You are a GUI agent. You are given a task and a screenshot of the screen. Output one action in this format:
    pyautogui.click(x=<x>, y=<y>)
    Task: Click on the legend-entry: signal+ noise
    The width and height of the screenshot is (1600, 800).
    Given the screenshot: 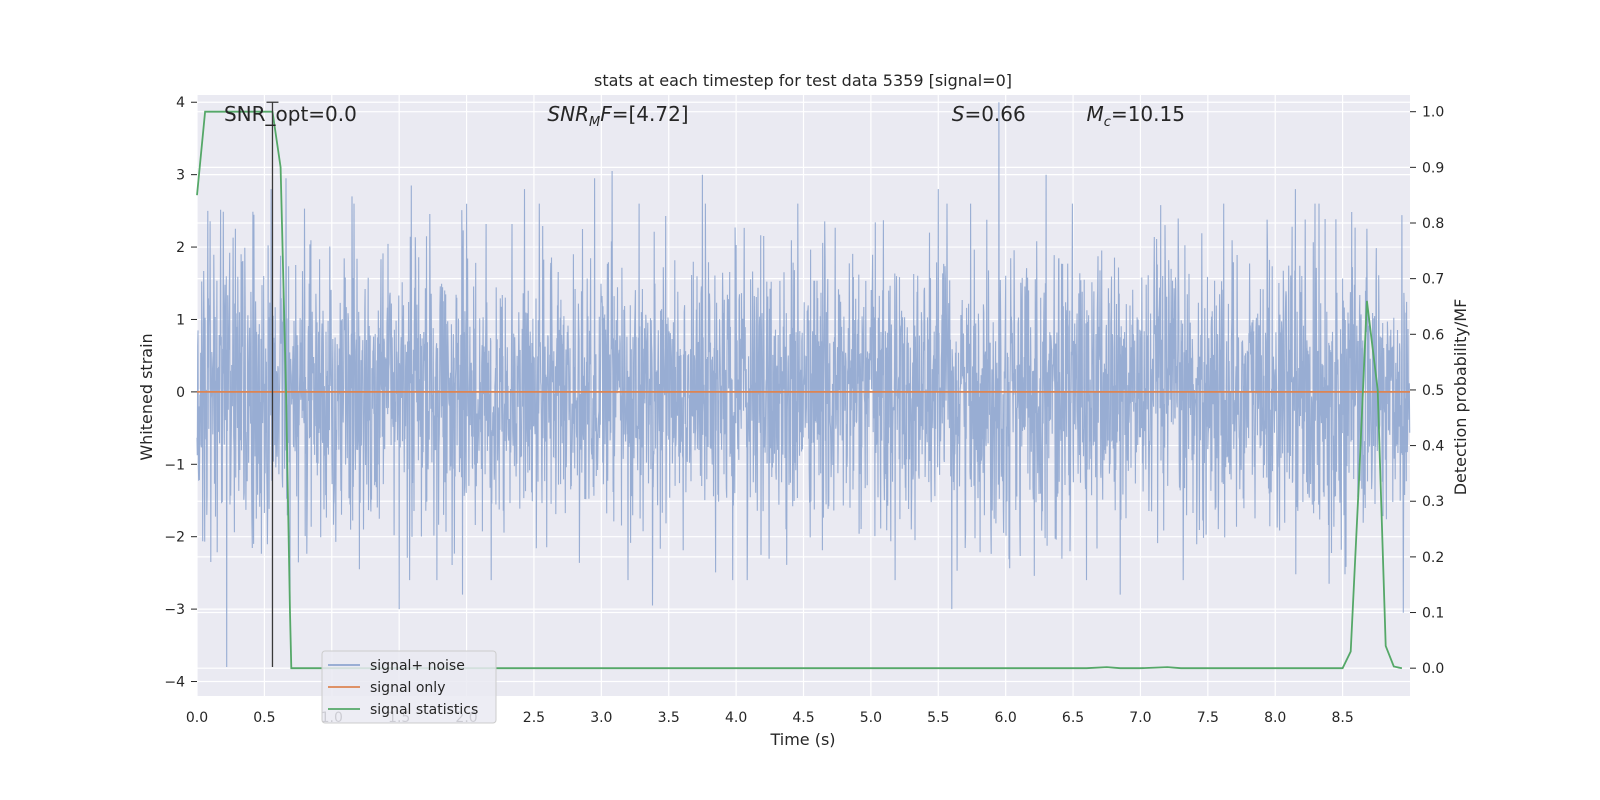 What is the action you would take?
    pyautogui.click(x=417, y=666)
    